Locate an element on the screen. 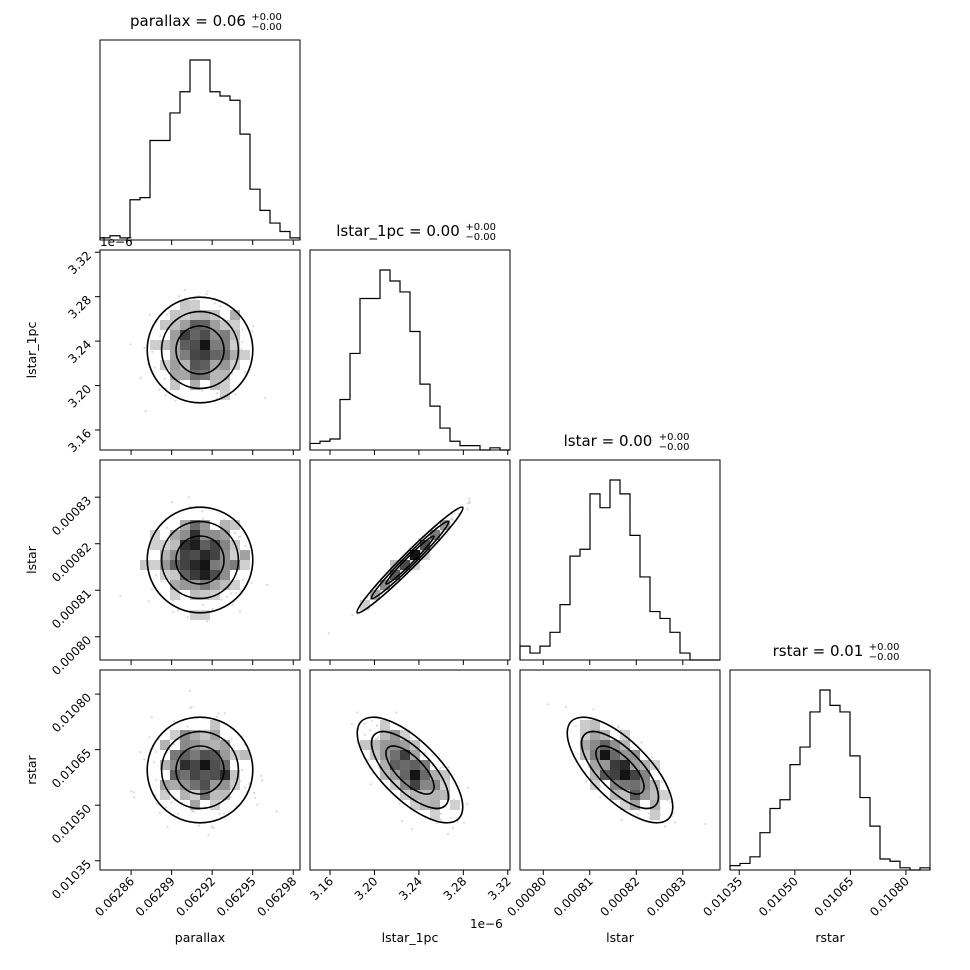  y-tick-label: 0.00081 is located at coordinates (71, 608).